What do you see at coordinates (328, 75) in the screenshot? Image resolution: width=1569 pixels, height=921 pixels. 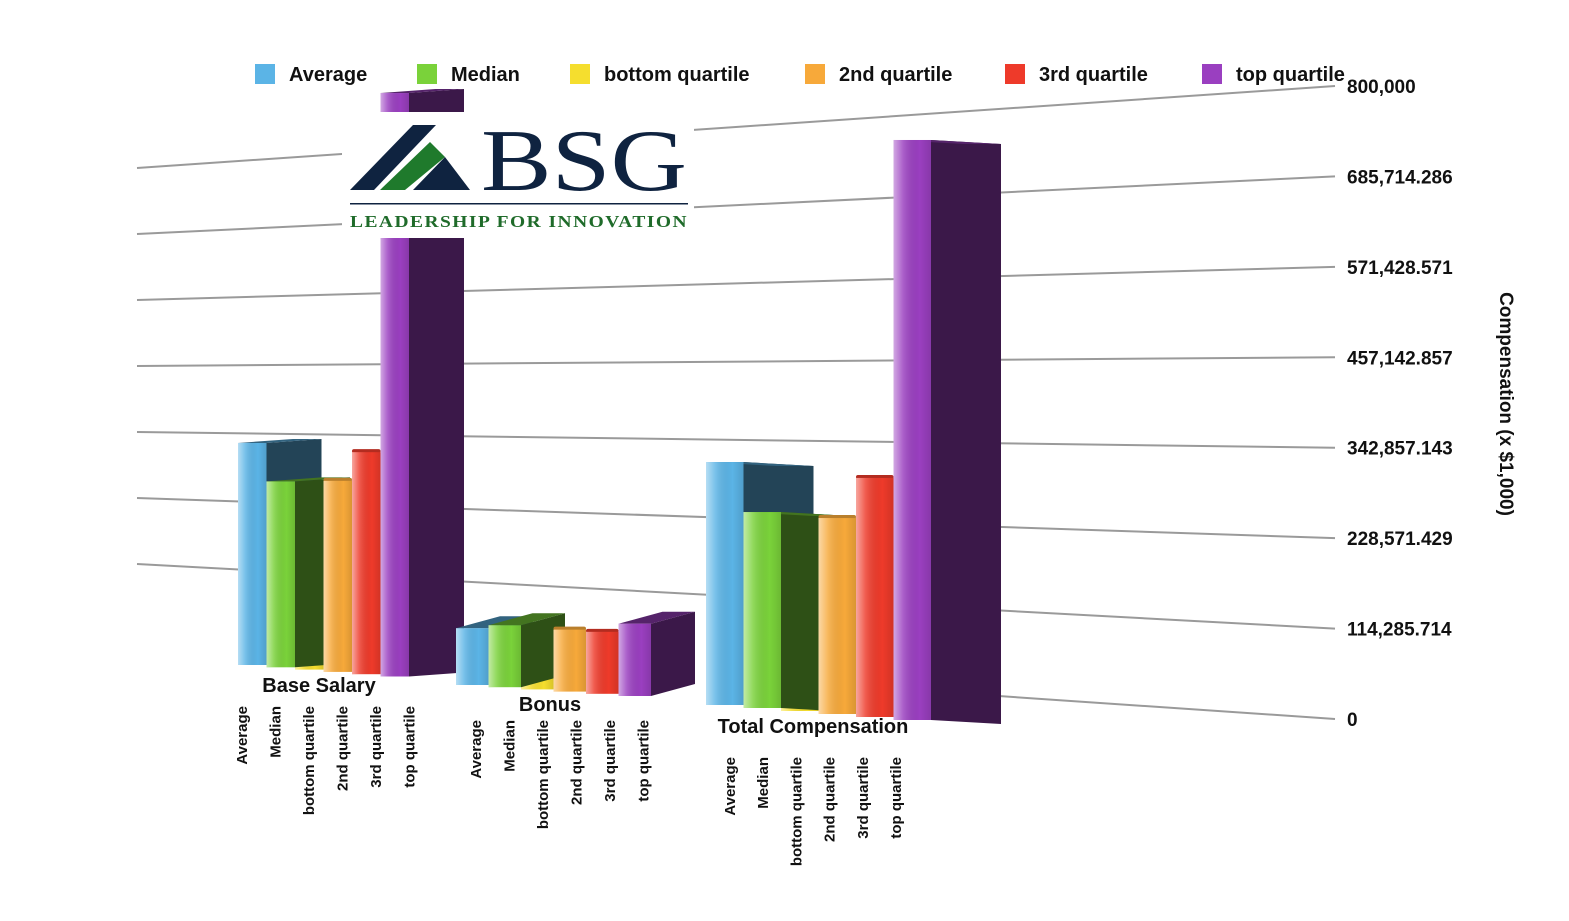 I see `legend-label: Average` at bounding box center [328, 75].